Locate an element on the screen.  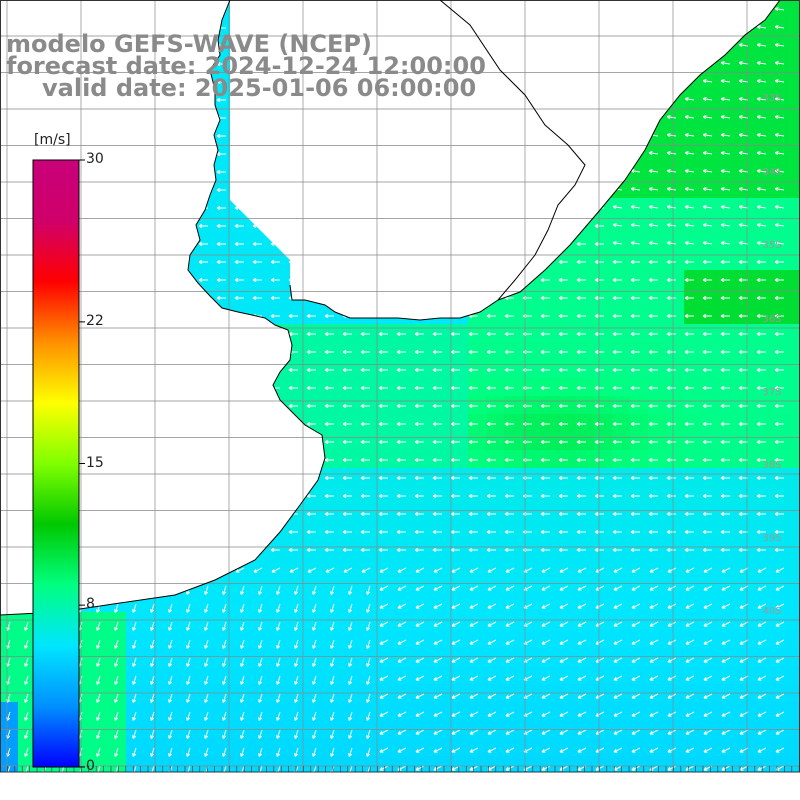
colorbar-tick-label: 8 is located at coordinates (90, 604).